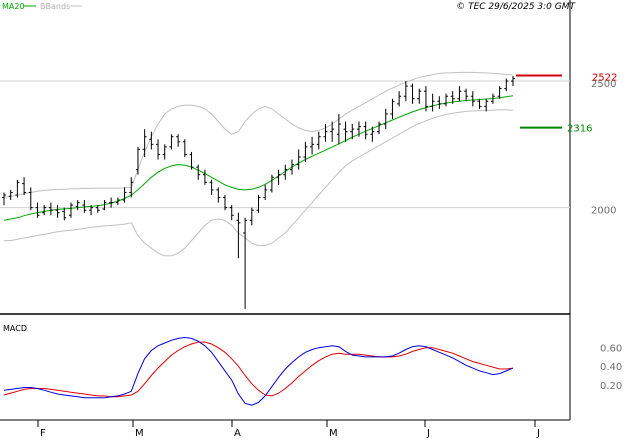 The image size is (627, 440). Describe the element at coordinates (15, 328) in the screenshot. I see `macd-title: MACD` at that location.